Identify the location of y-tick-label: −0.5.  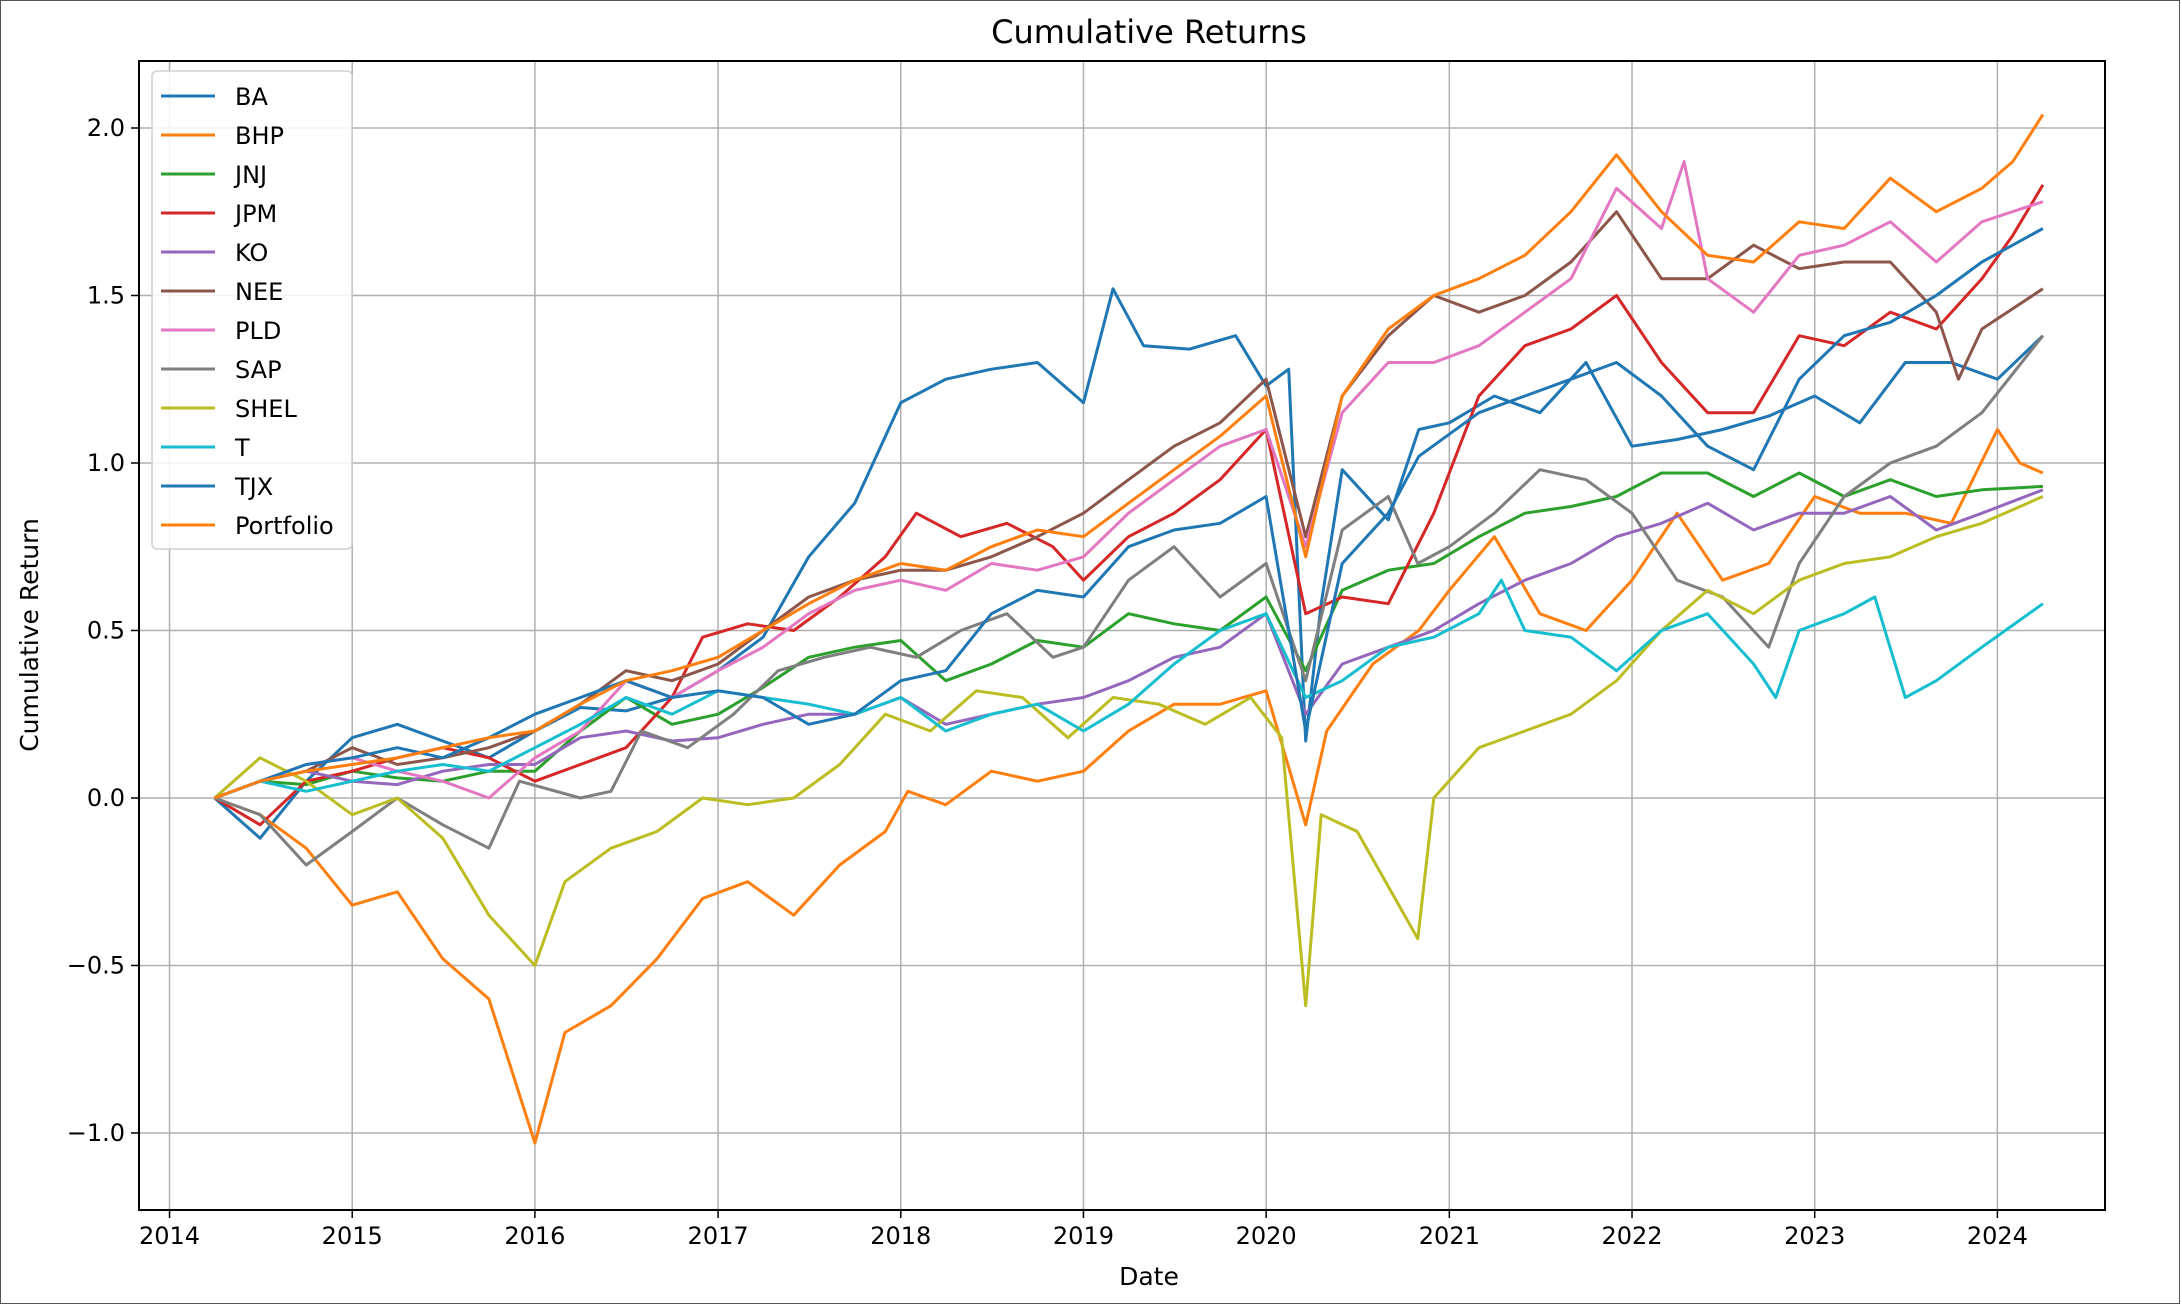
(96, 965).